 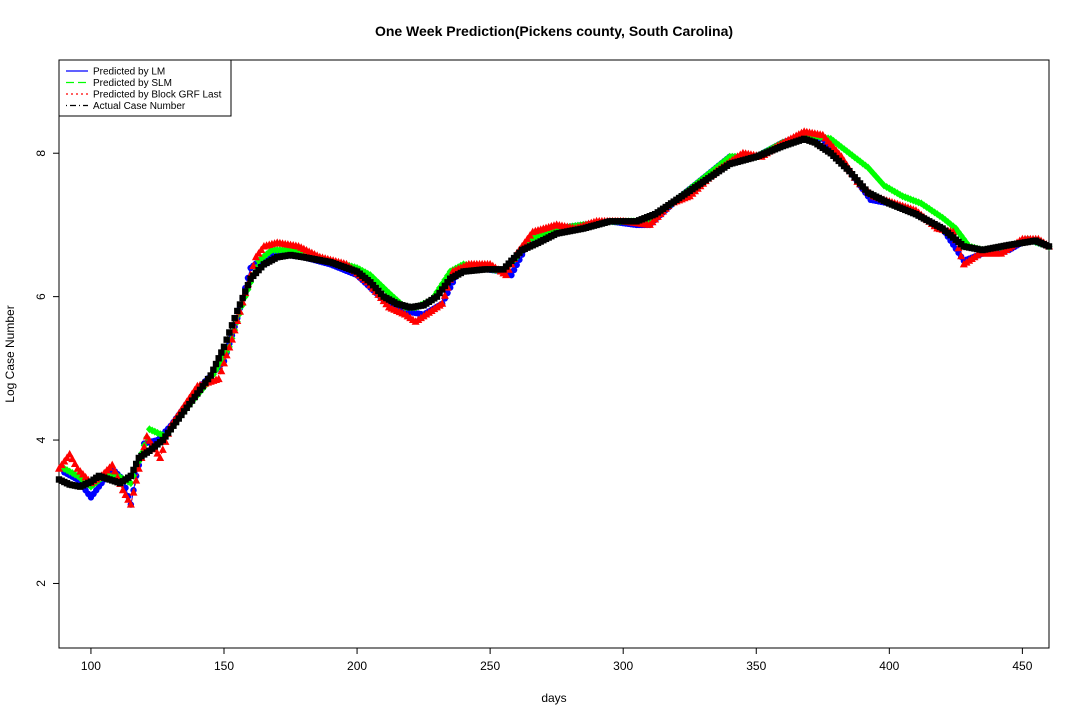 I want to click on x-tick-label: 300, so click(x=623, y=666).